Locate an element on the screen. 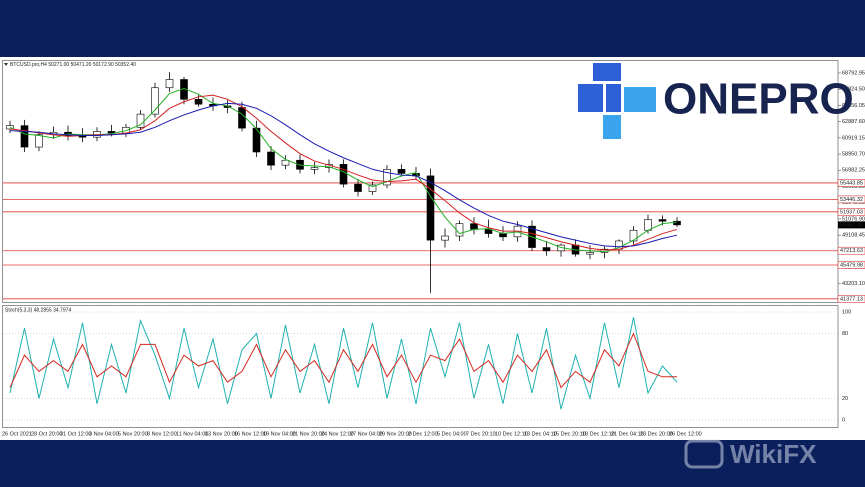 The height and width of the screenshot is (487, 865). x-tick-label: 26 Oct 2021 is located at coordinates (17, 434).